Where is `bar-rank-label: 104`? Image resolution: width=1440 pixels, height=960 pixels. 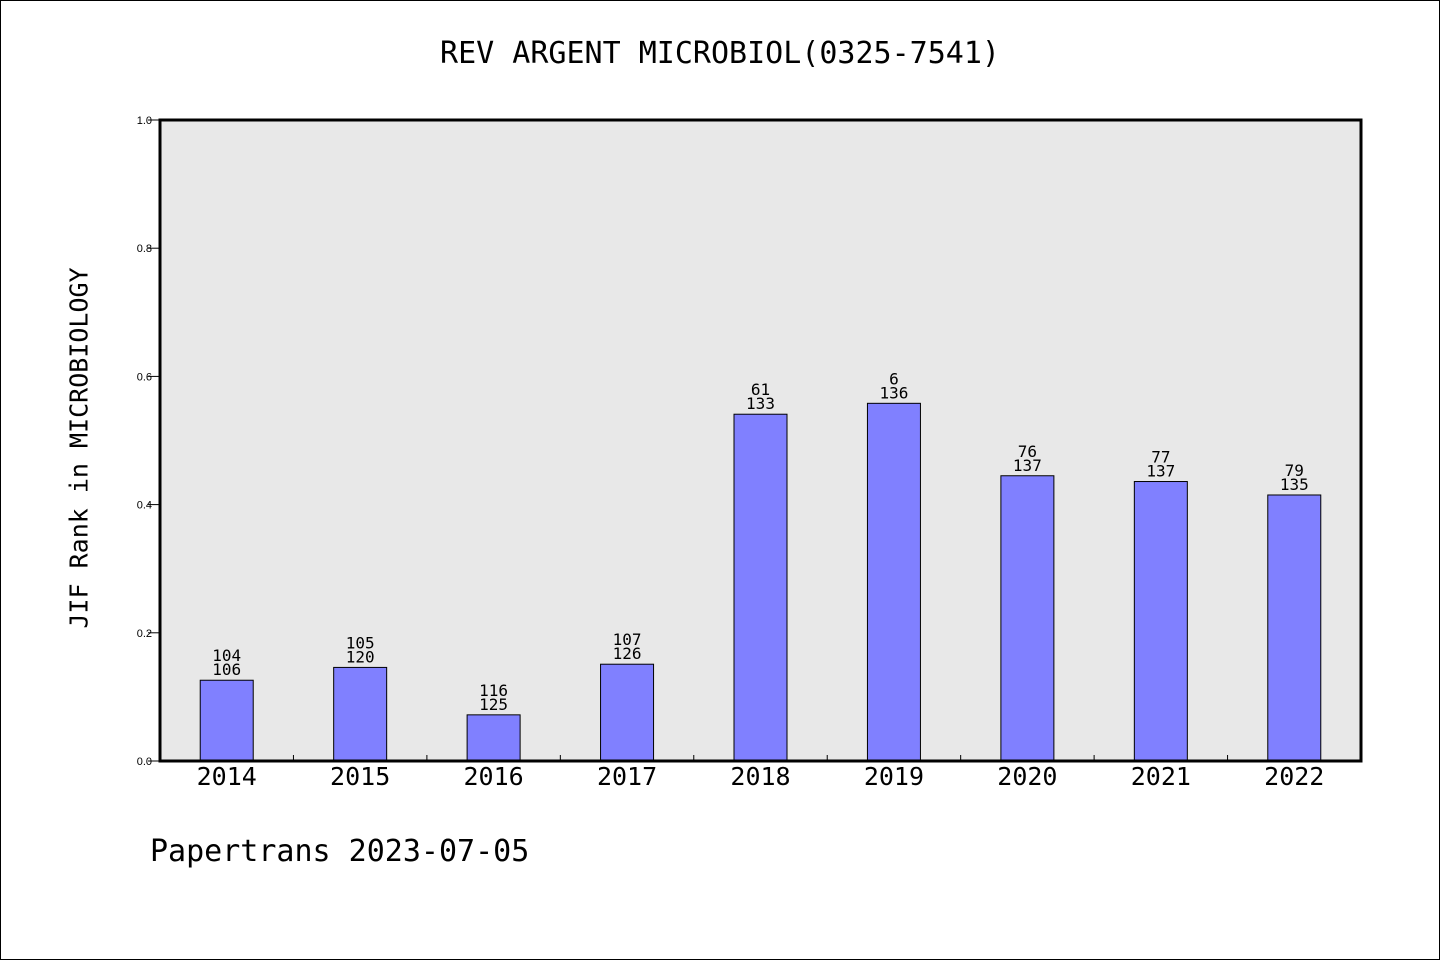 bar-rank-label: 104 is located at coordinates (226, 655).